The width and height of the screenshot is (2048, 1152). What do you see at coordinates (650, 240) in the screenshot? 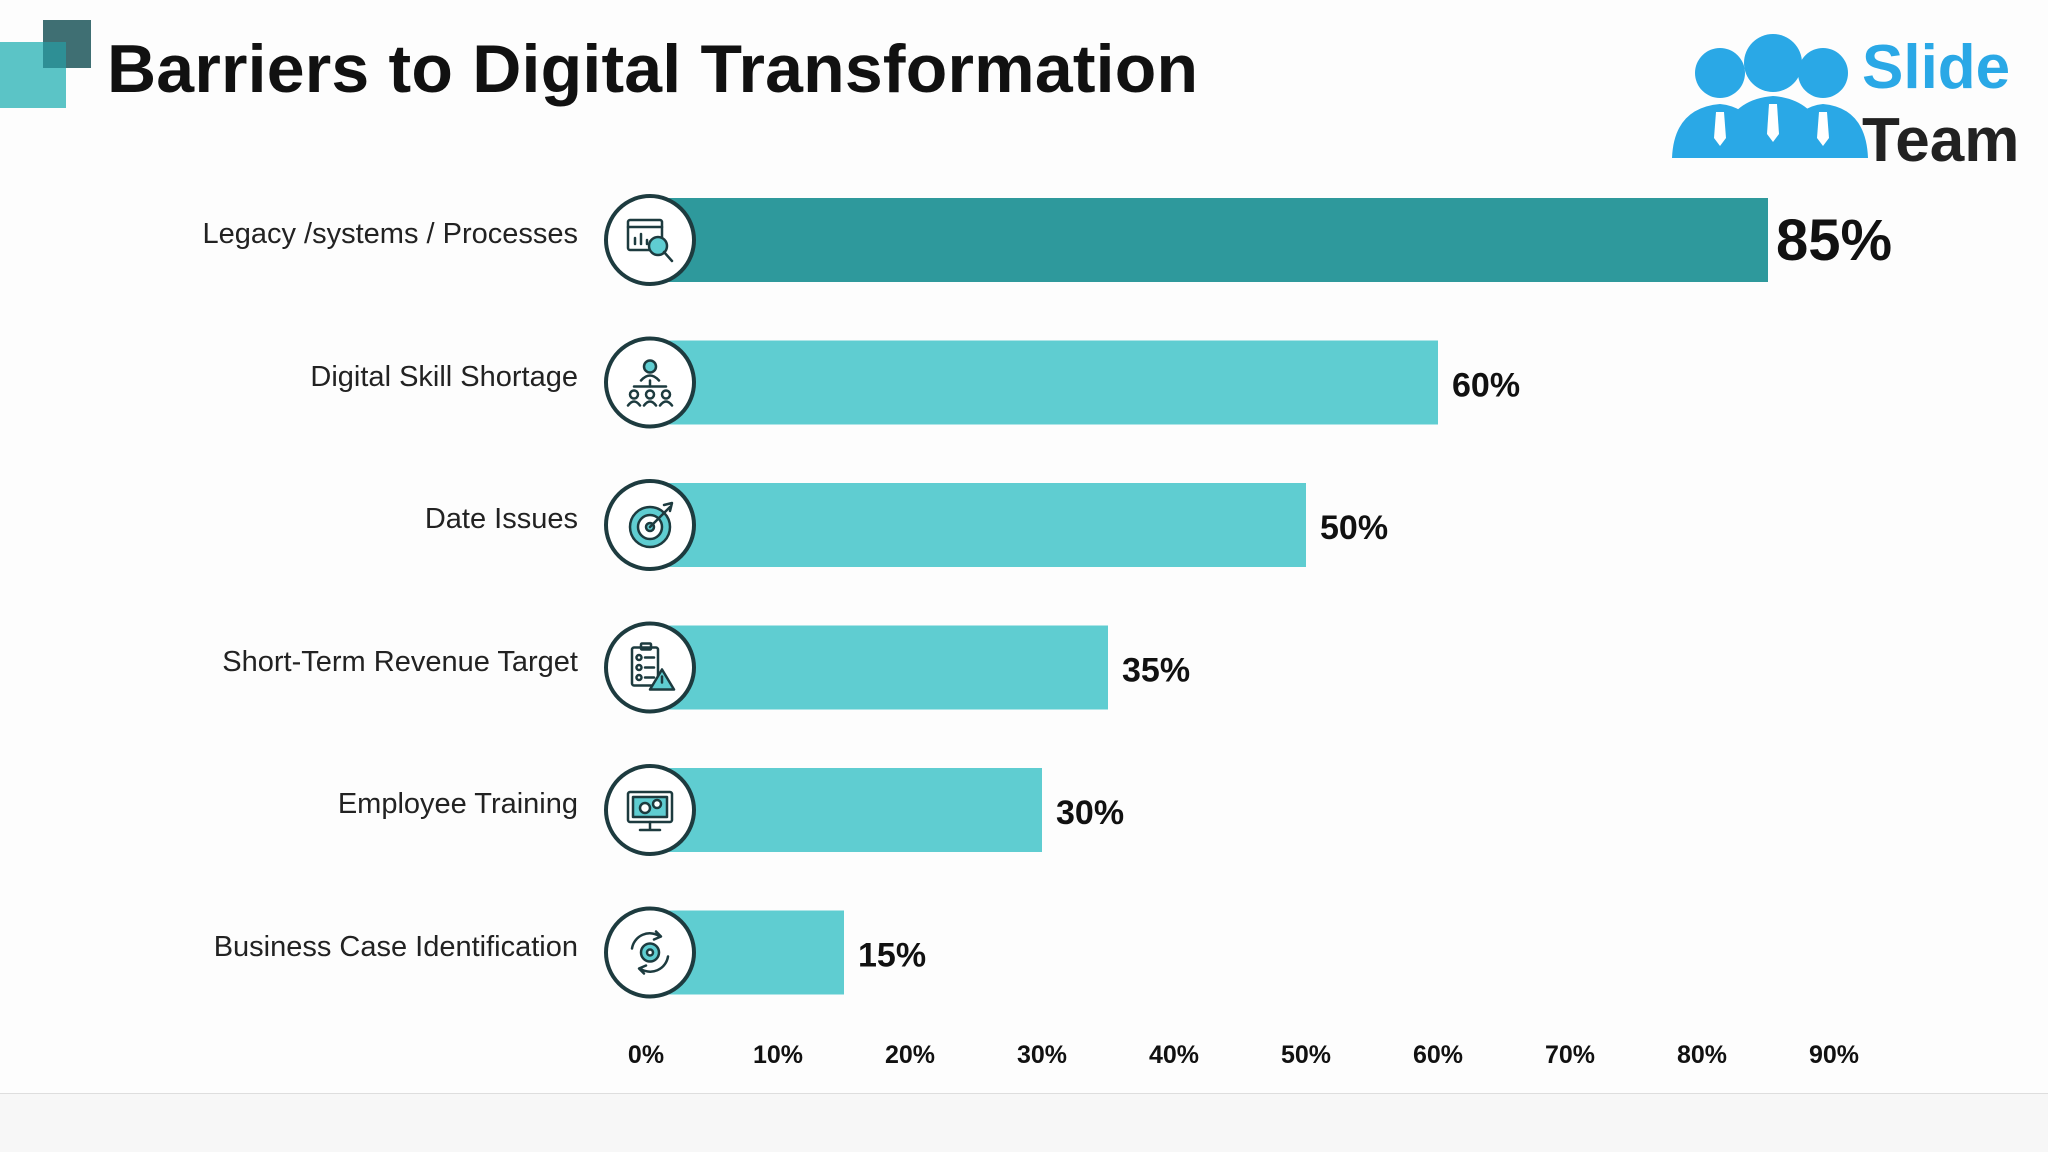
I see `analytics-search-icon` at bounding box center [650, 240].